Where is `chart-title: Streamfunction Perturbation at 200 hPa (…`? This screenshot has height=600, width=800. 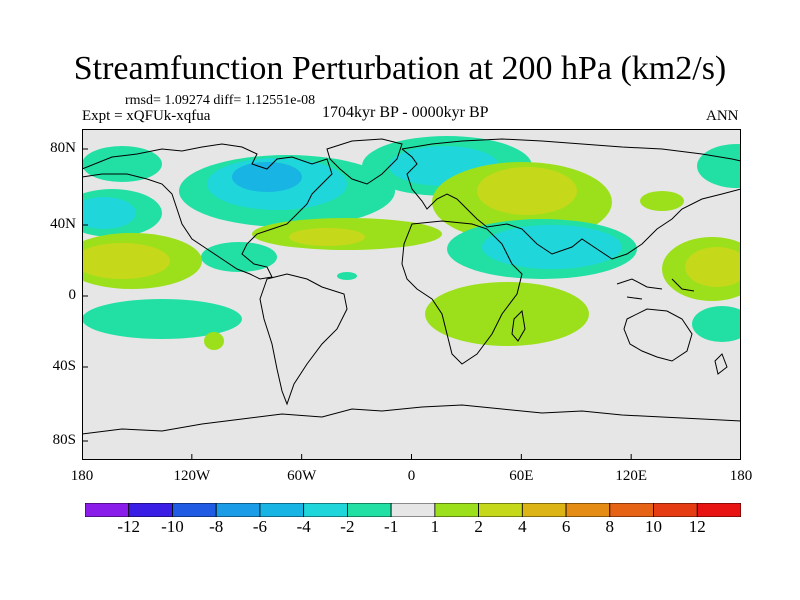 chart-title: Streamfunction Perturbation at 200 hPa (… is located at coordinates (400, 68).